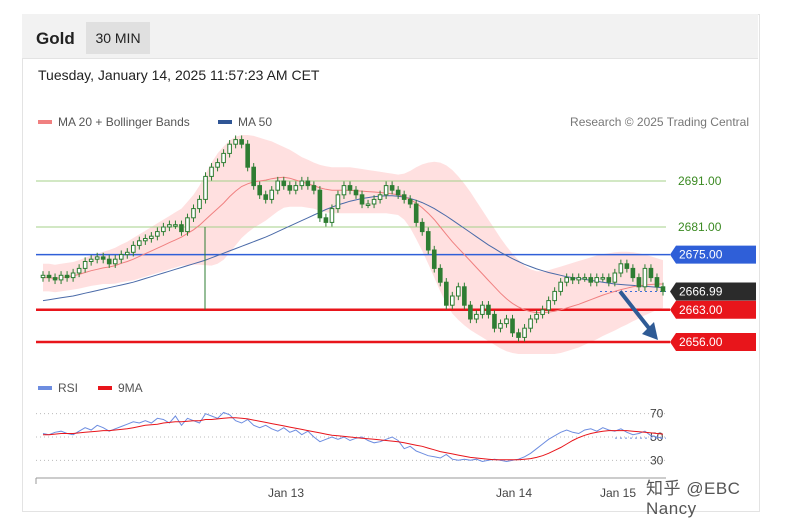 The width and height of the screenshot is (795, 519). What do you see at coordinates (636, 312) in the screenshot?
I see `forecast-arrow-shaft` at bounding box center [636, 312].